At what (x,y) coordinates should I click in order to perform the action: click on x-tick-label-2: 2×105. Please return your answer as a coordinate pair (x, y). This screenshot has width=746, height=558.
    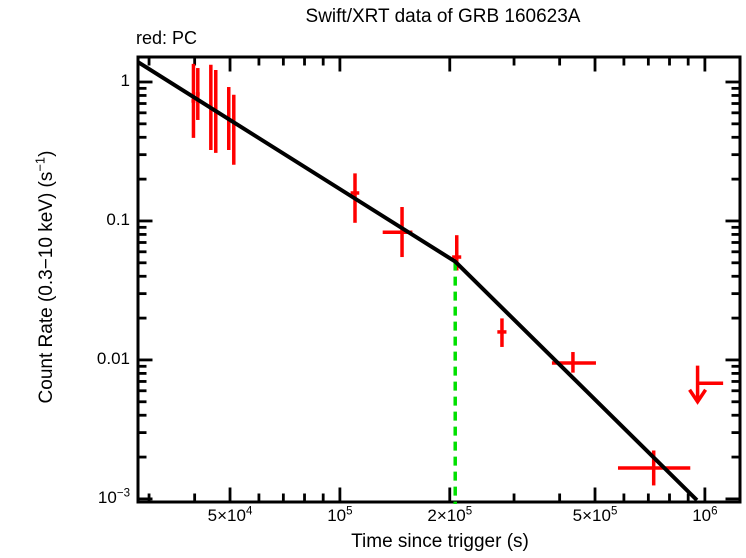
    Looking at the image, I should click on (450, 515).